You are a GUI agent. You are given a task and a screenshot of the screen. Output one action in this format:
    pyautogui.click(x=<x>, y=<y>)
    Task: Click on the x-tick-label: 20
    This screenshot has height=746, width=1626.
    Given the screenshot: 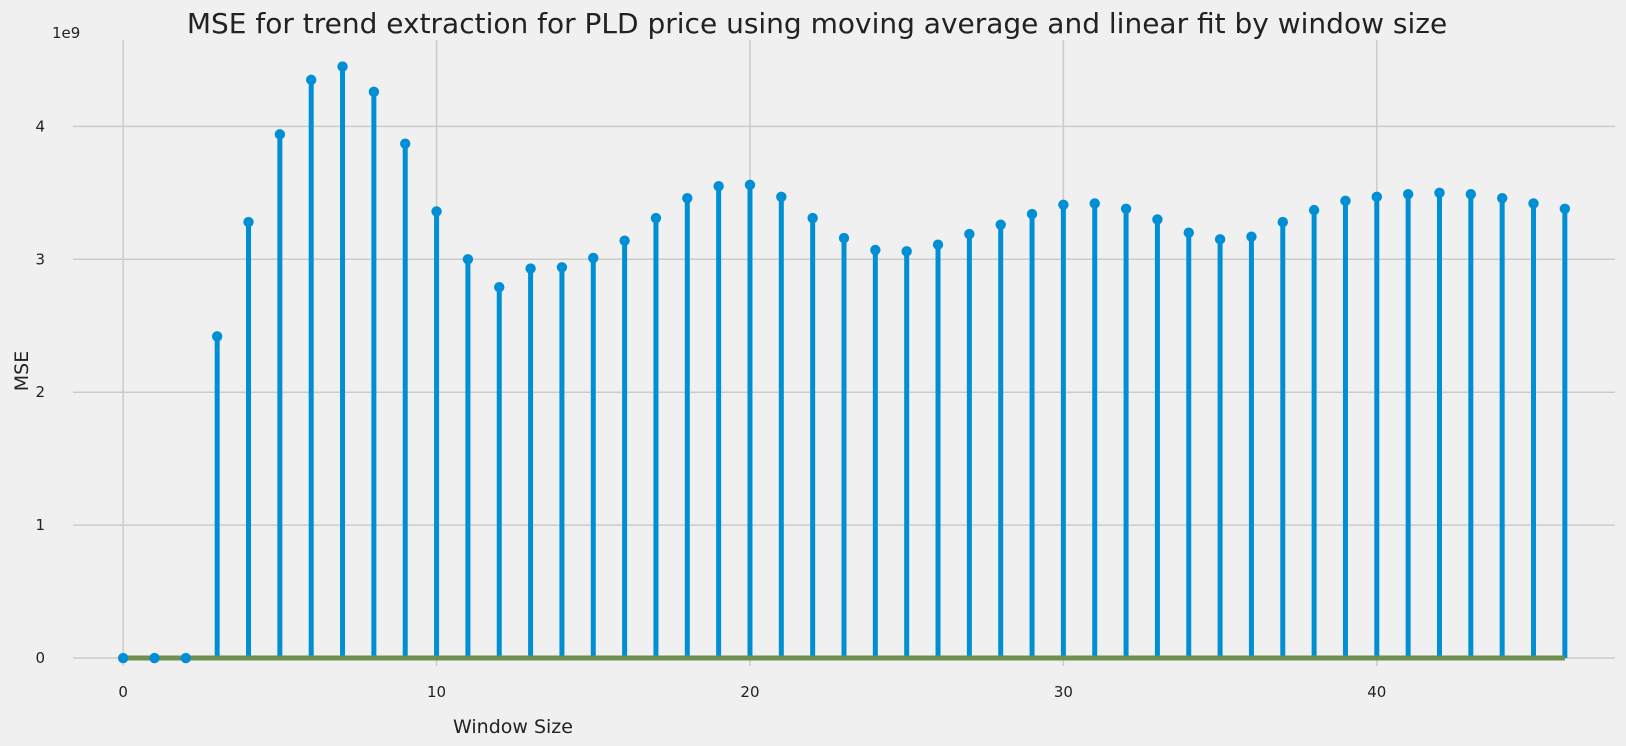 What is the action you would take?
    pyautogui.click(x=749, y=692)
    